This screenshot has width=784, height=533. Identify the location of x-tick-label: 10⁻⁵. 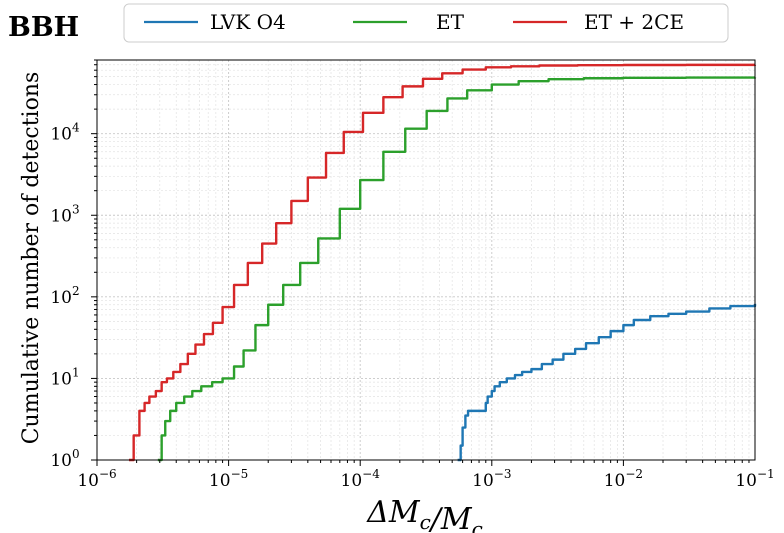
(228, 479).